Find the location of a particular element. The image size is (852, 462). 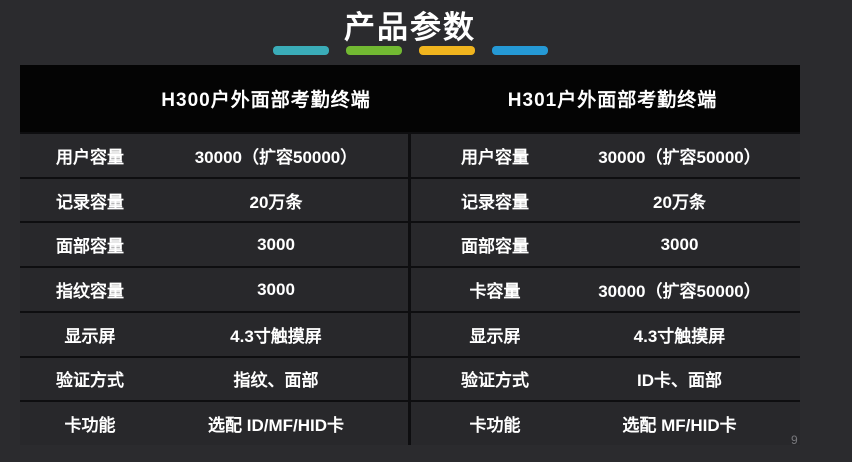

table-row: 面部容量 3000 面部容量 3000 is located at coordinates (410, 244).